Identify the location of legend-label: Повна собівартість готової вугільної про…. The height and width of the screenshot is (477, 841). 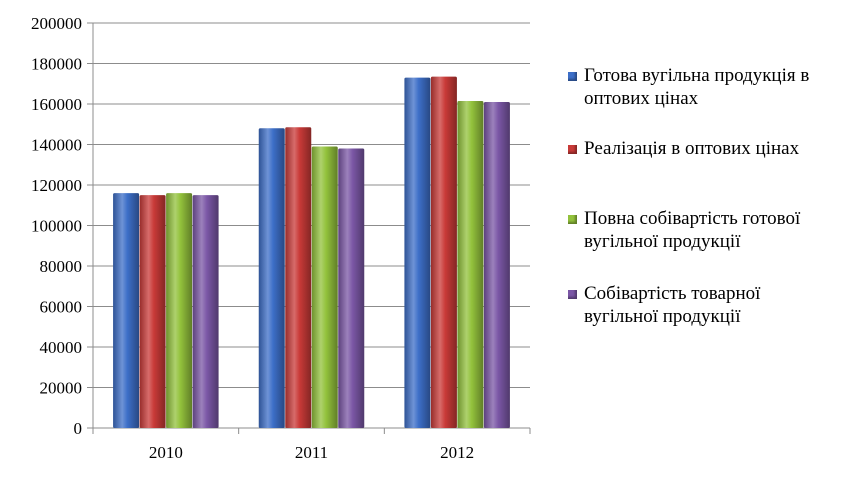
(692, 230).